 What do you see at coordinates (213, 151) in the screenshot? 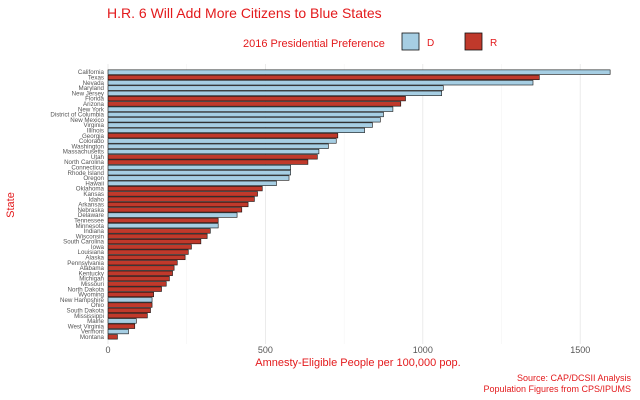
I see `bar-massachusetts` at bounding box center [213, 151].